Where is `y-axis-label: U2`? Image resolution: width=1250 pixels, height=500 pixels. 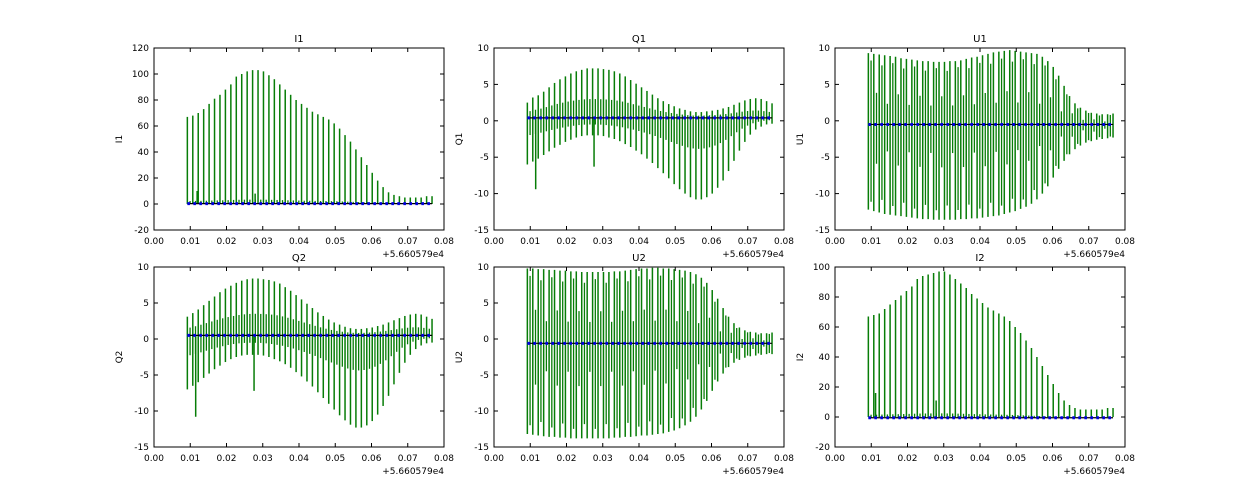 y-axis-label: U2 is located at coordinates (460, 357).